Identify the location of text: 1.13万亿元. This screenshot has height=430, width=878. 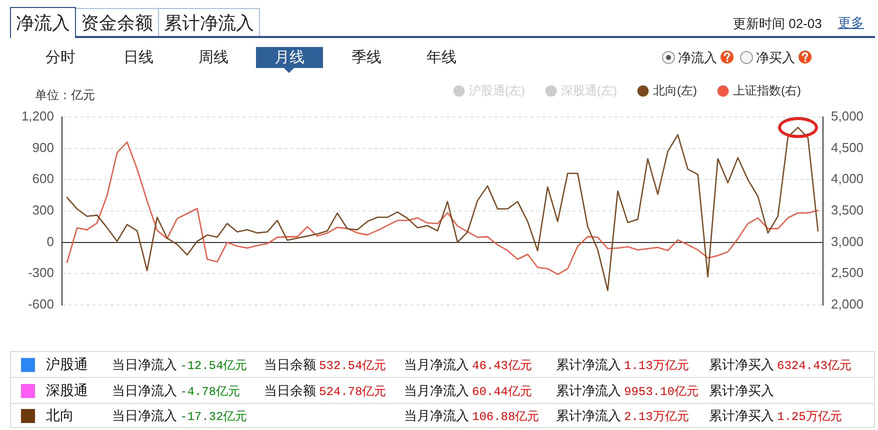
(656, 366).